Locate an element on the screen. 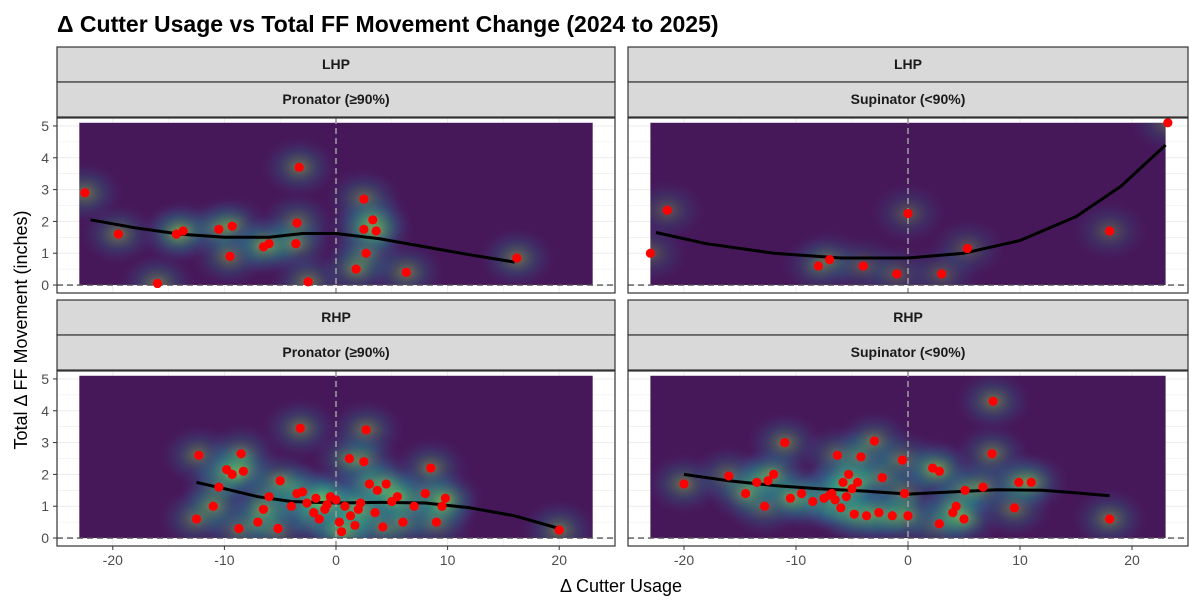 The width and height of the screenshot is (1199, 609). y-axis-label: Total Δ FF Movement (inches) is located at coordinates (21, 329).